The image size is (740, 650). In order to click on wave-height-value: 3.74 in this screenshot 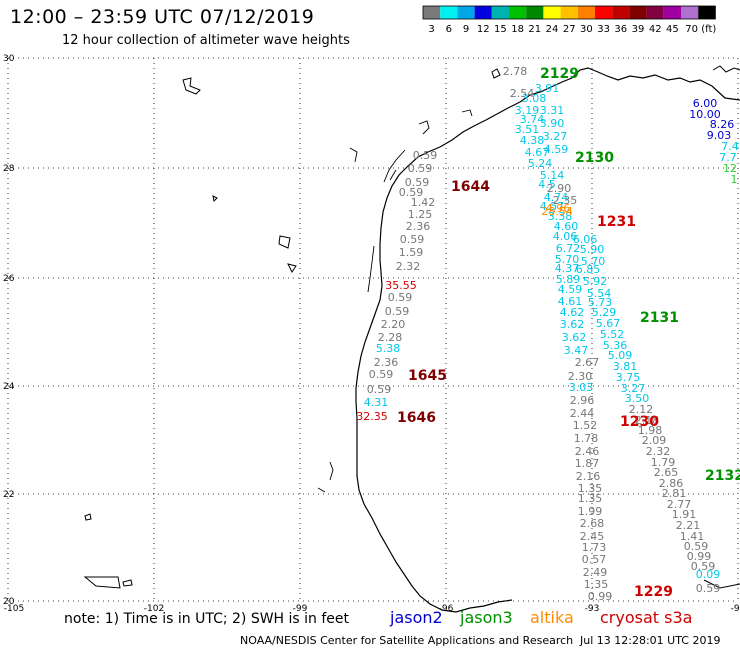, I will do `click(532, 119)`.